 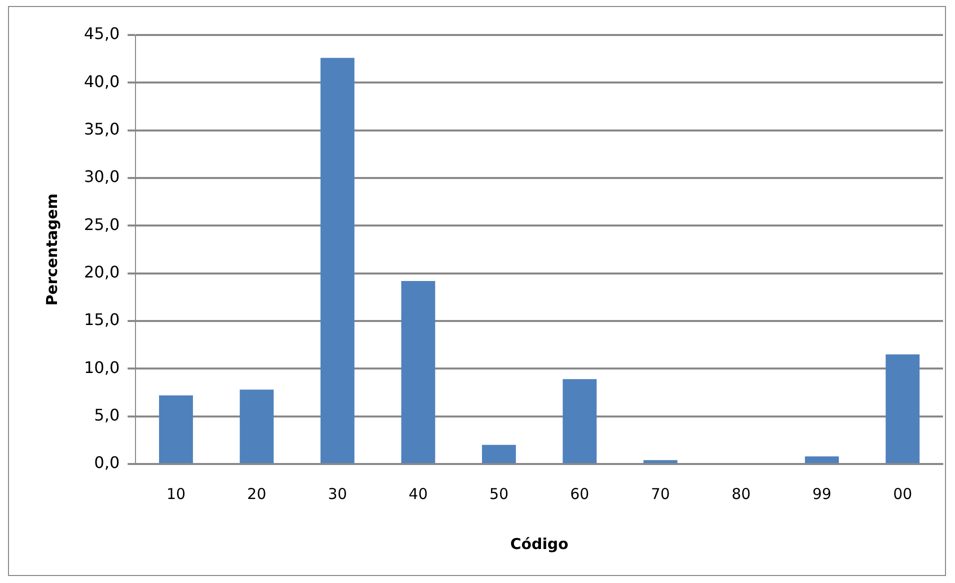 I want to click on x-tick-label: 50, so click(x=498, y=493).